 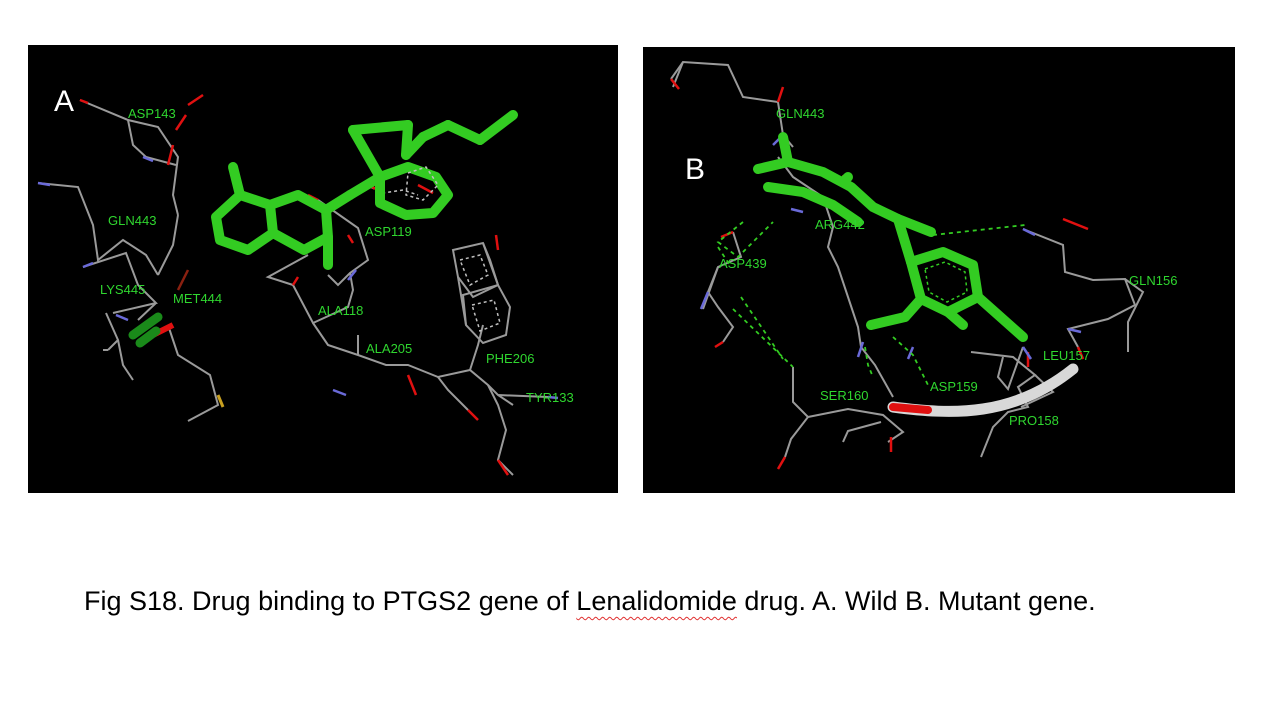 I want to click on residue-label: ALA205, so click(x=389, y=348).